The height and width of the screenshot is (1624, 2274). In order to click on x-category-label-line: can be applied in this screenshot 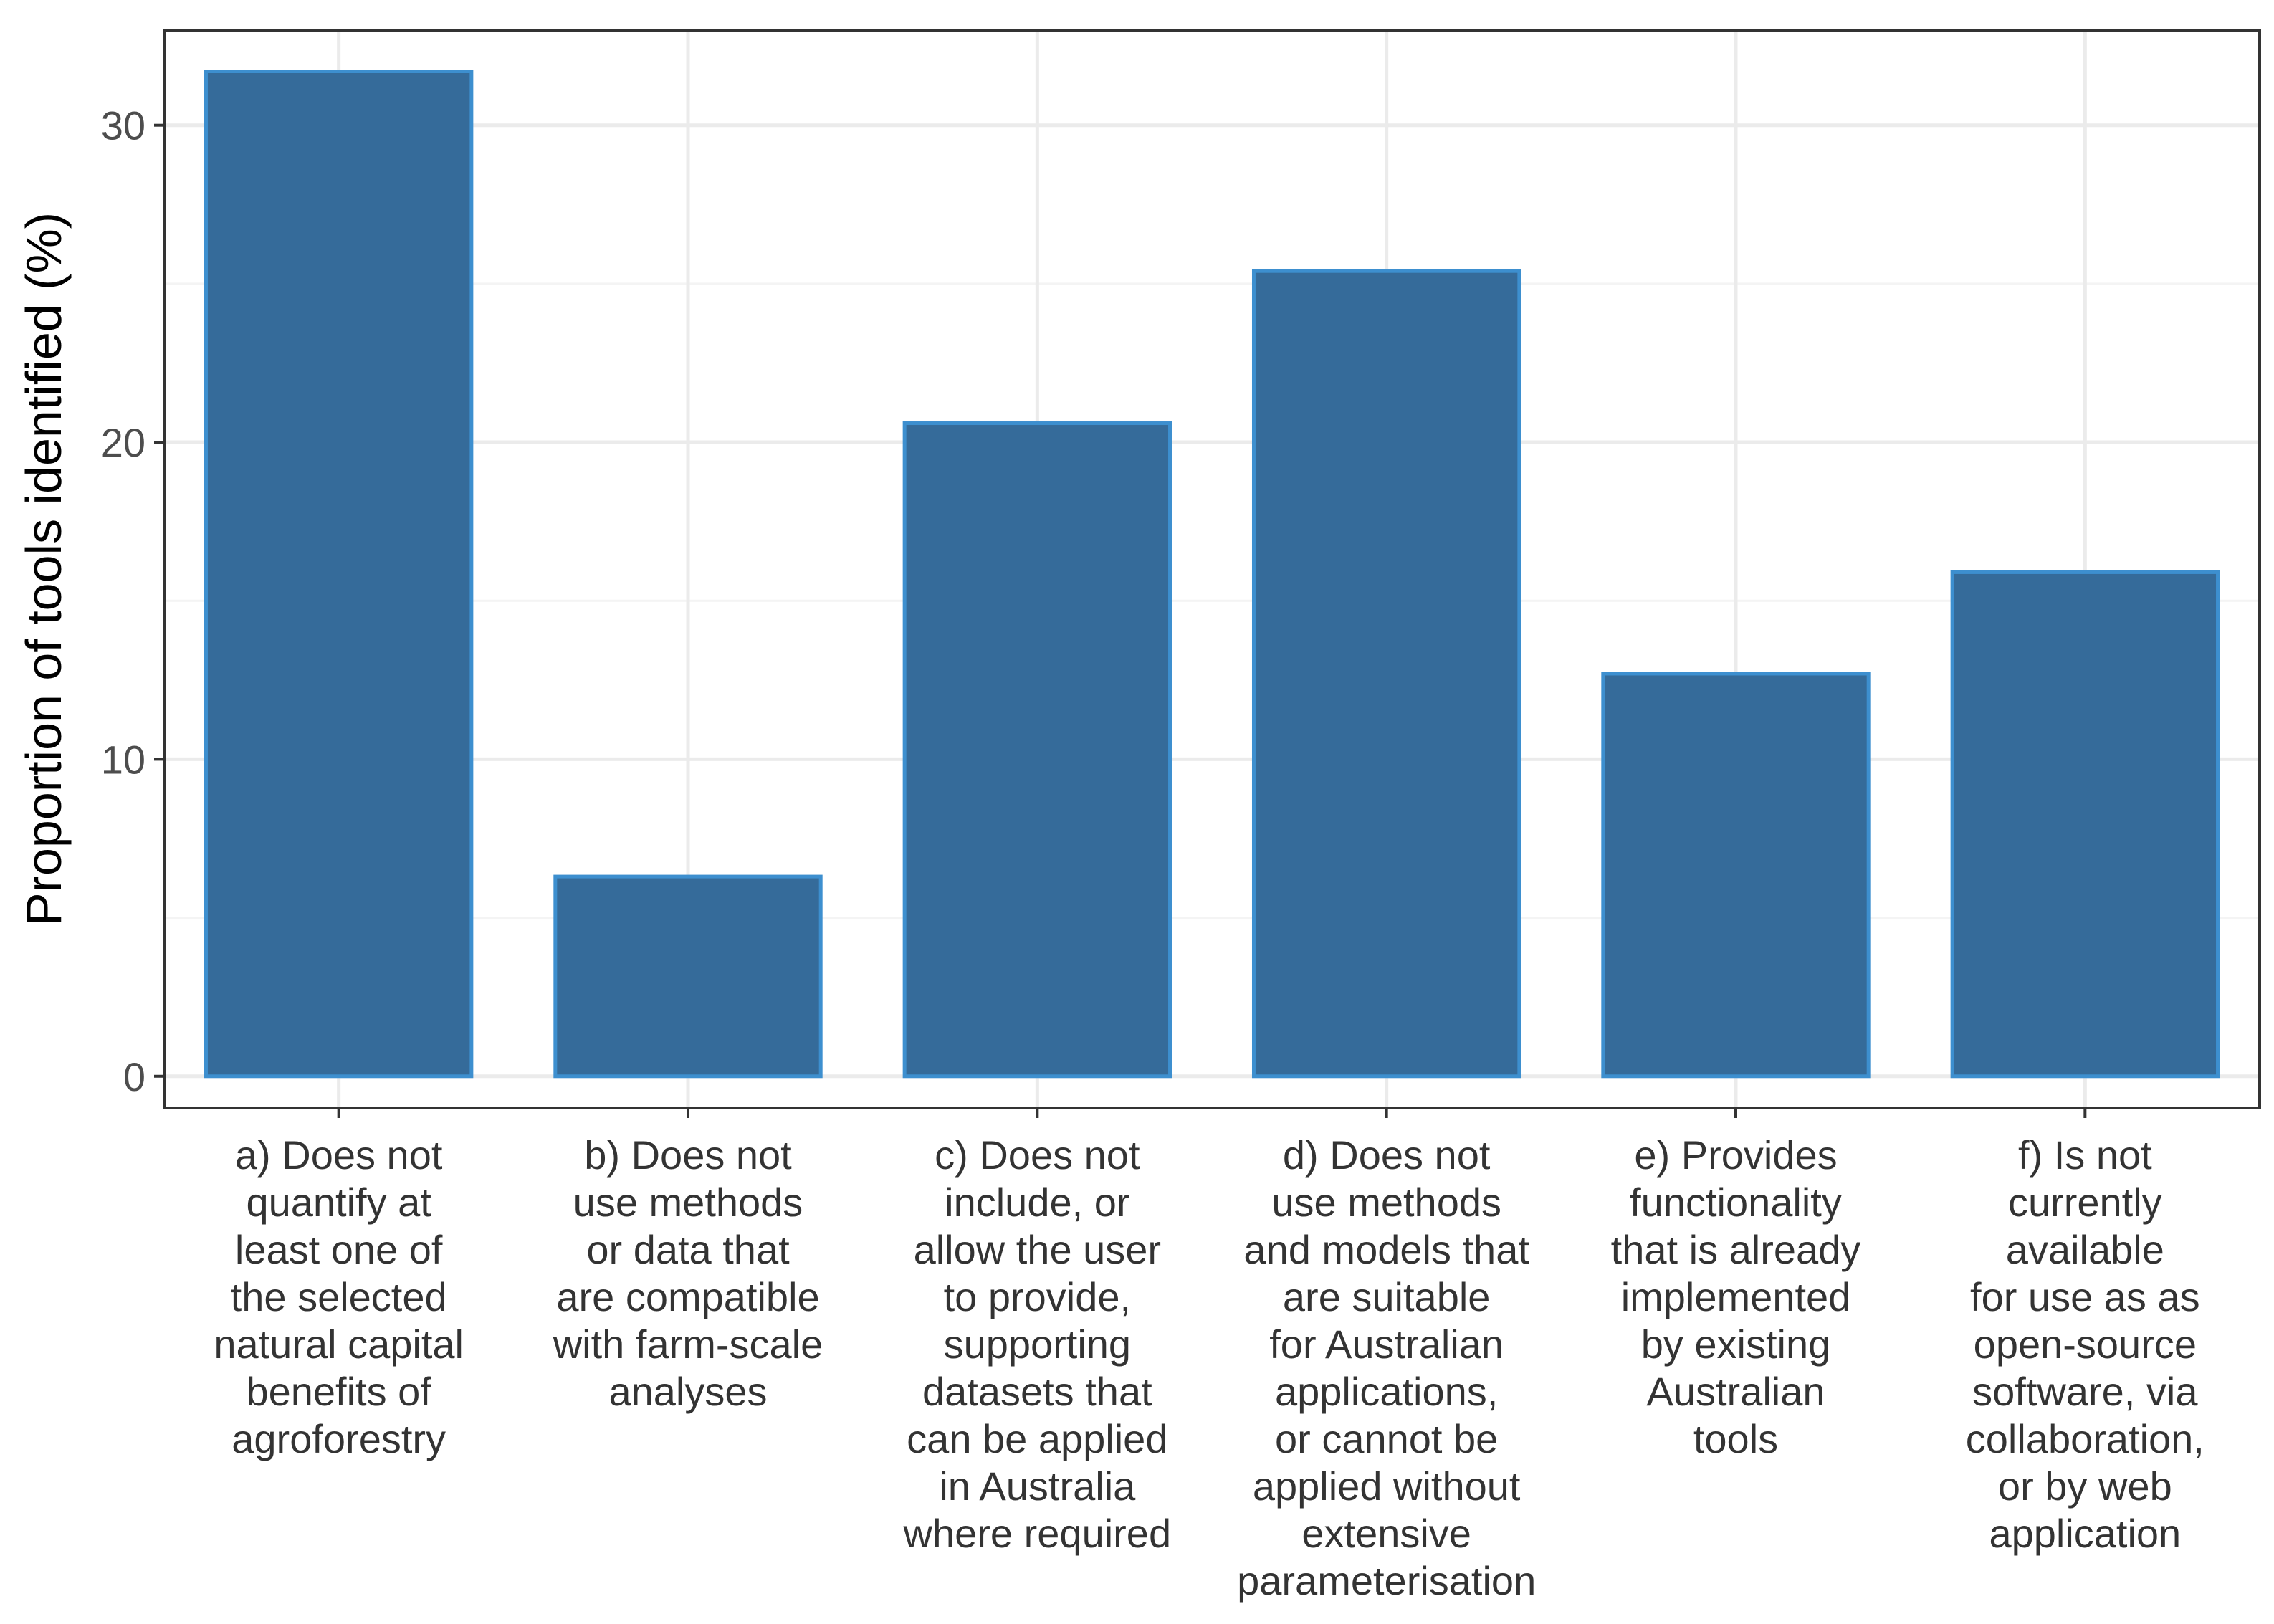, I will do `click(1037, 1438)`.